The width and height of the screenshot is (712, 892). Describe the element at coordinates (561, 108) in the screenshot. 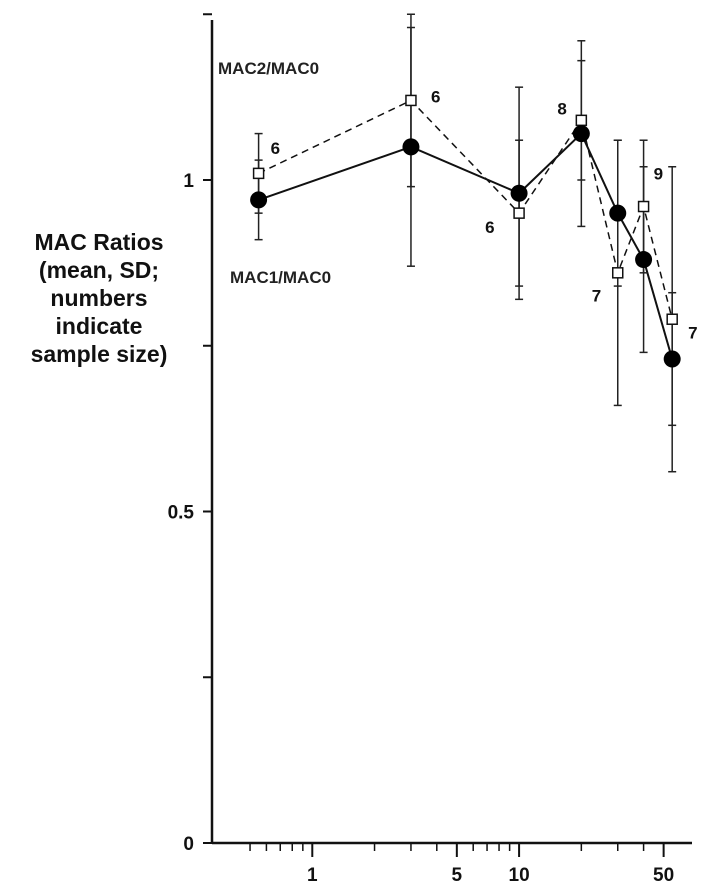

I see `sample-size-label: 8` at that location.